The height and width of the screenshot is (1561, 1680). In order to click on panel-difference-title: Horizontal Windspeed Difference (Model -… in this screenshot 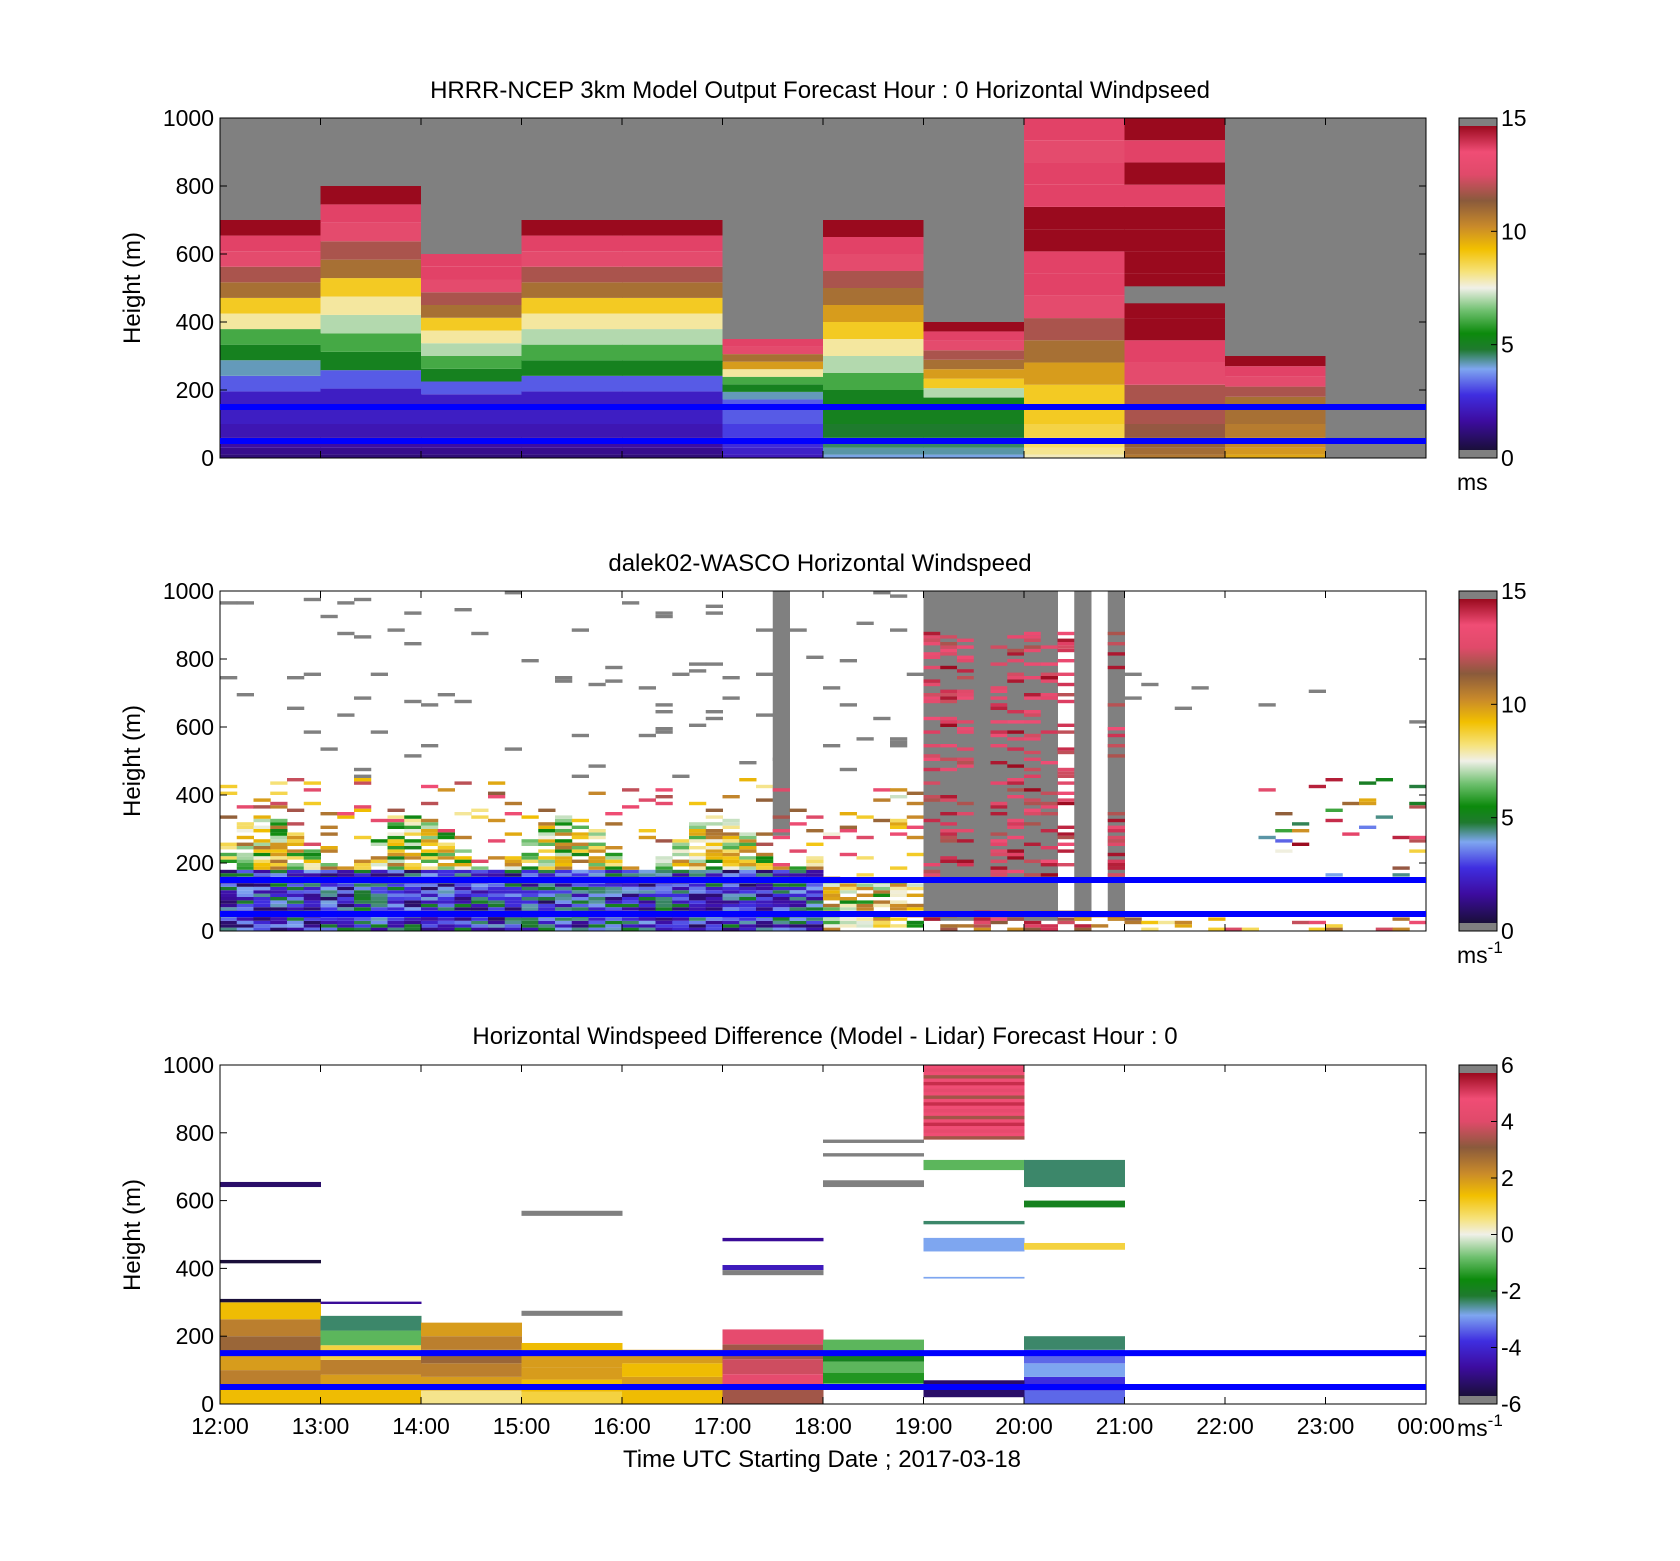, I will do `click(824, 1036)`.